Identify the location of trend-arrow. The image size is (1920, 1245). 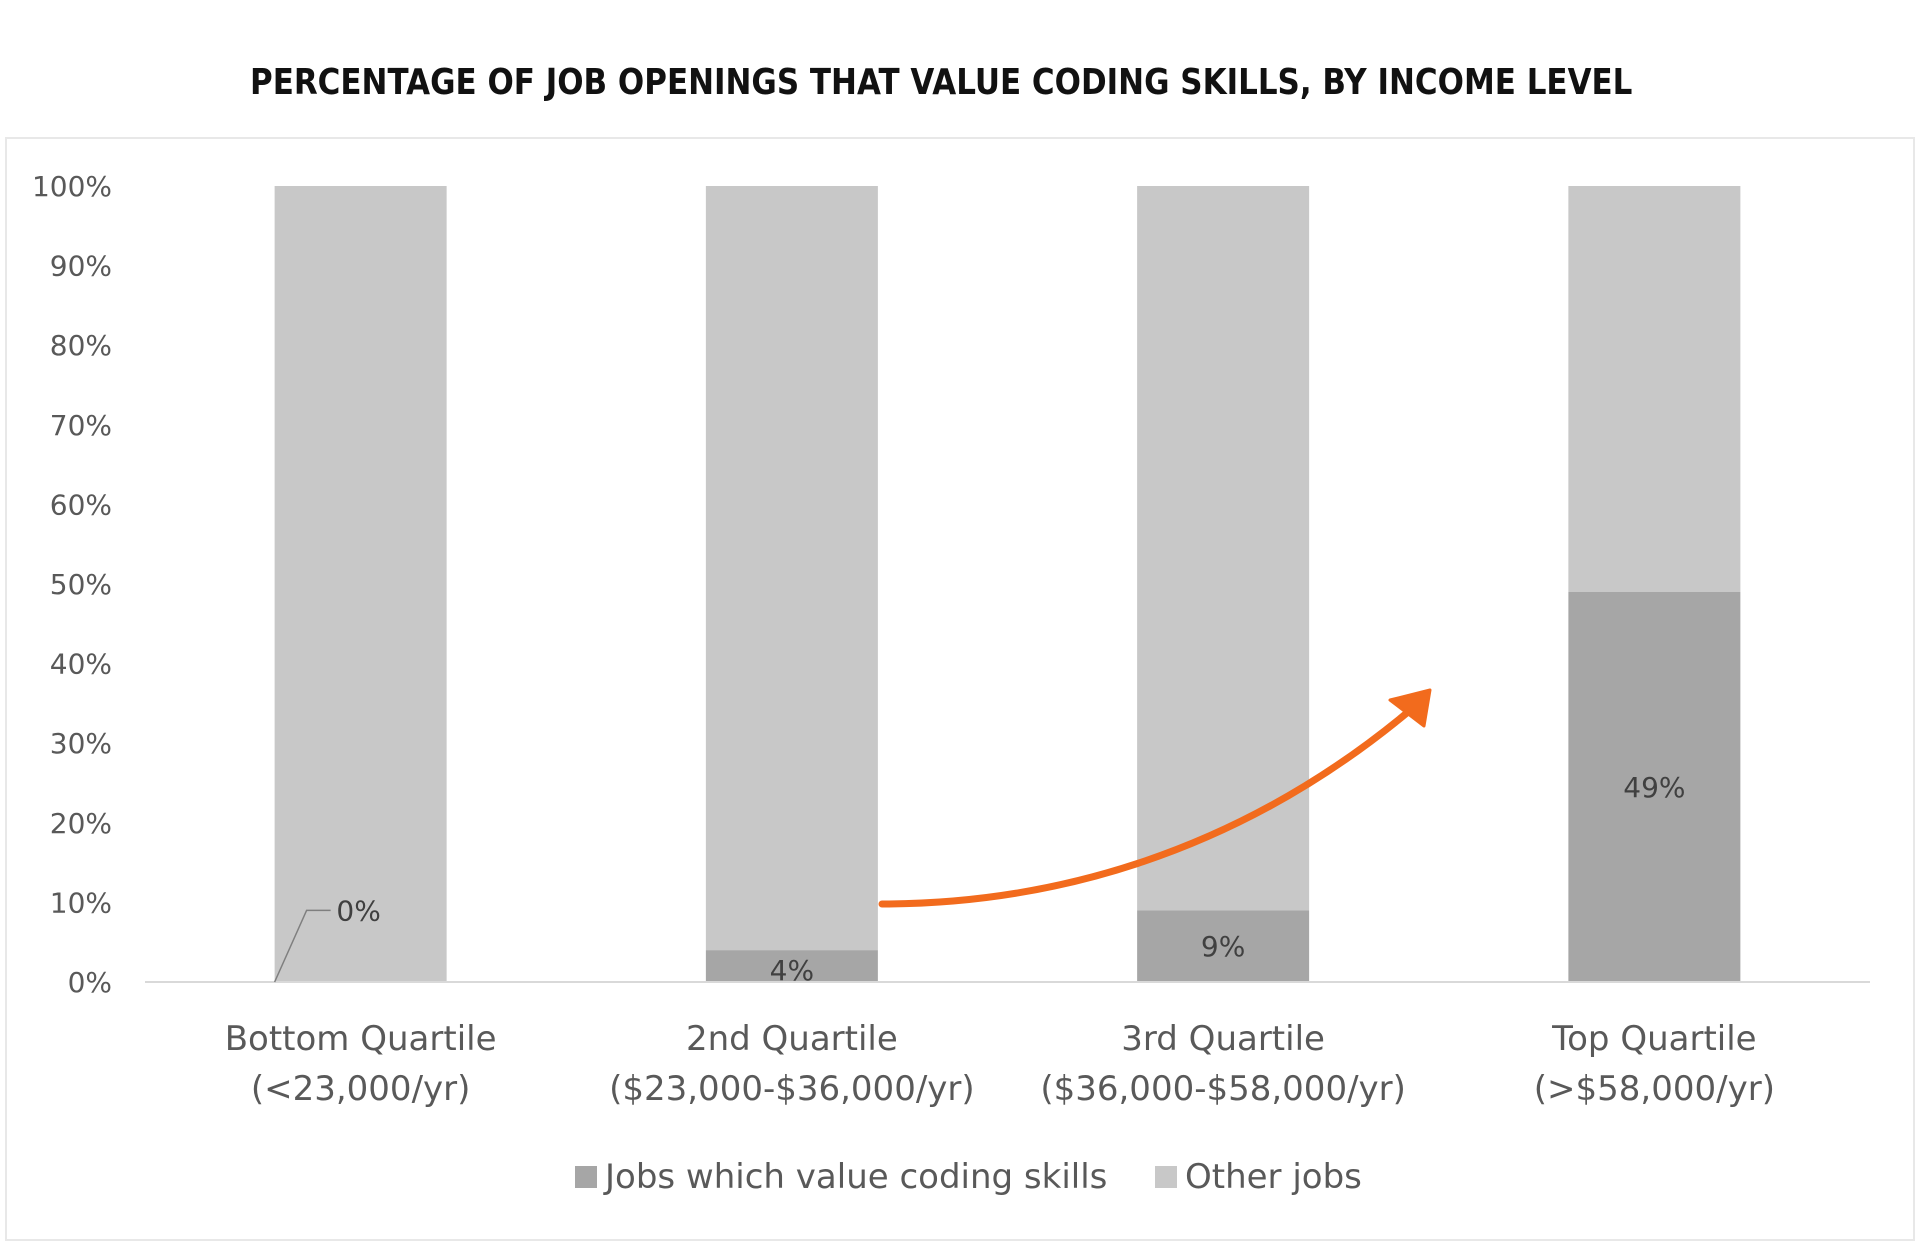
(1155, 798).